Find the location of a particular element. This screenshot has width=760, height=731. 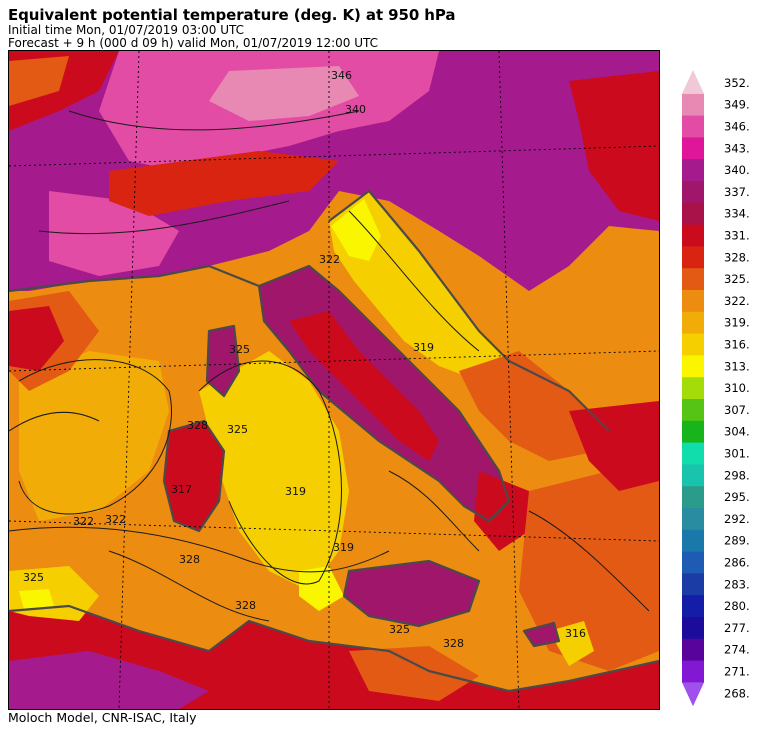

contour-label: 340 is located at coordinates (355, 109).